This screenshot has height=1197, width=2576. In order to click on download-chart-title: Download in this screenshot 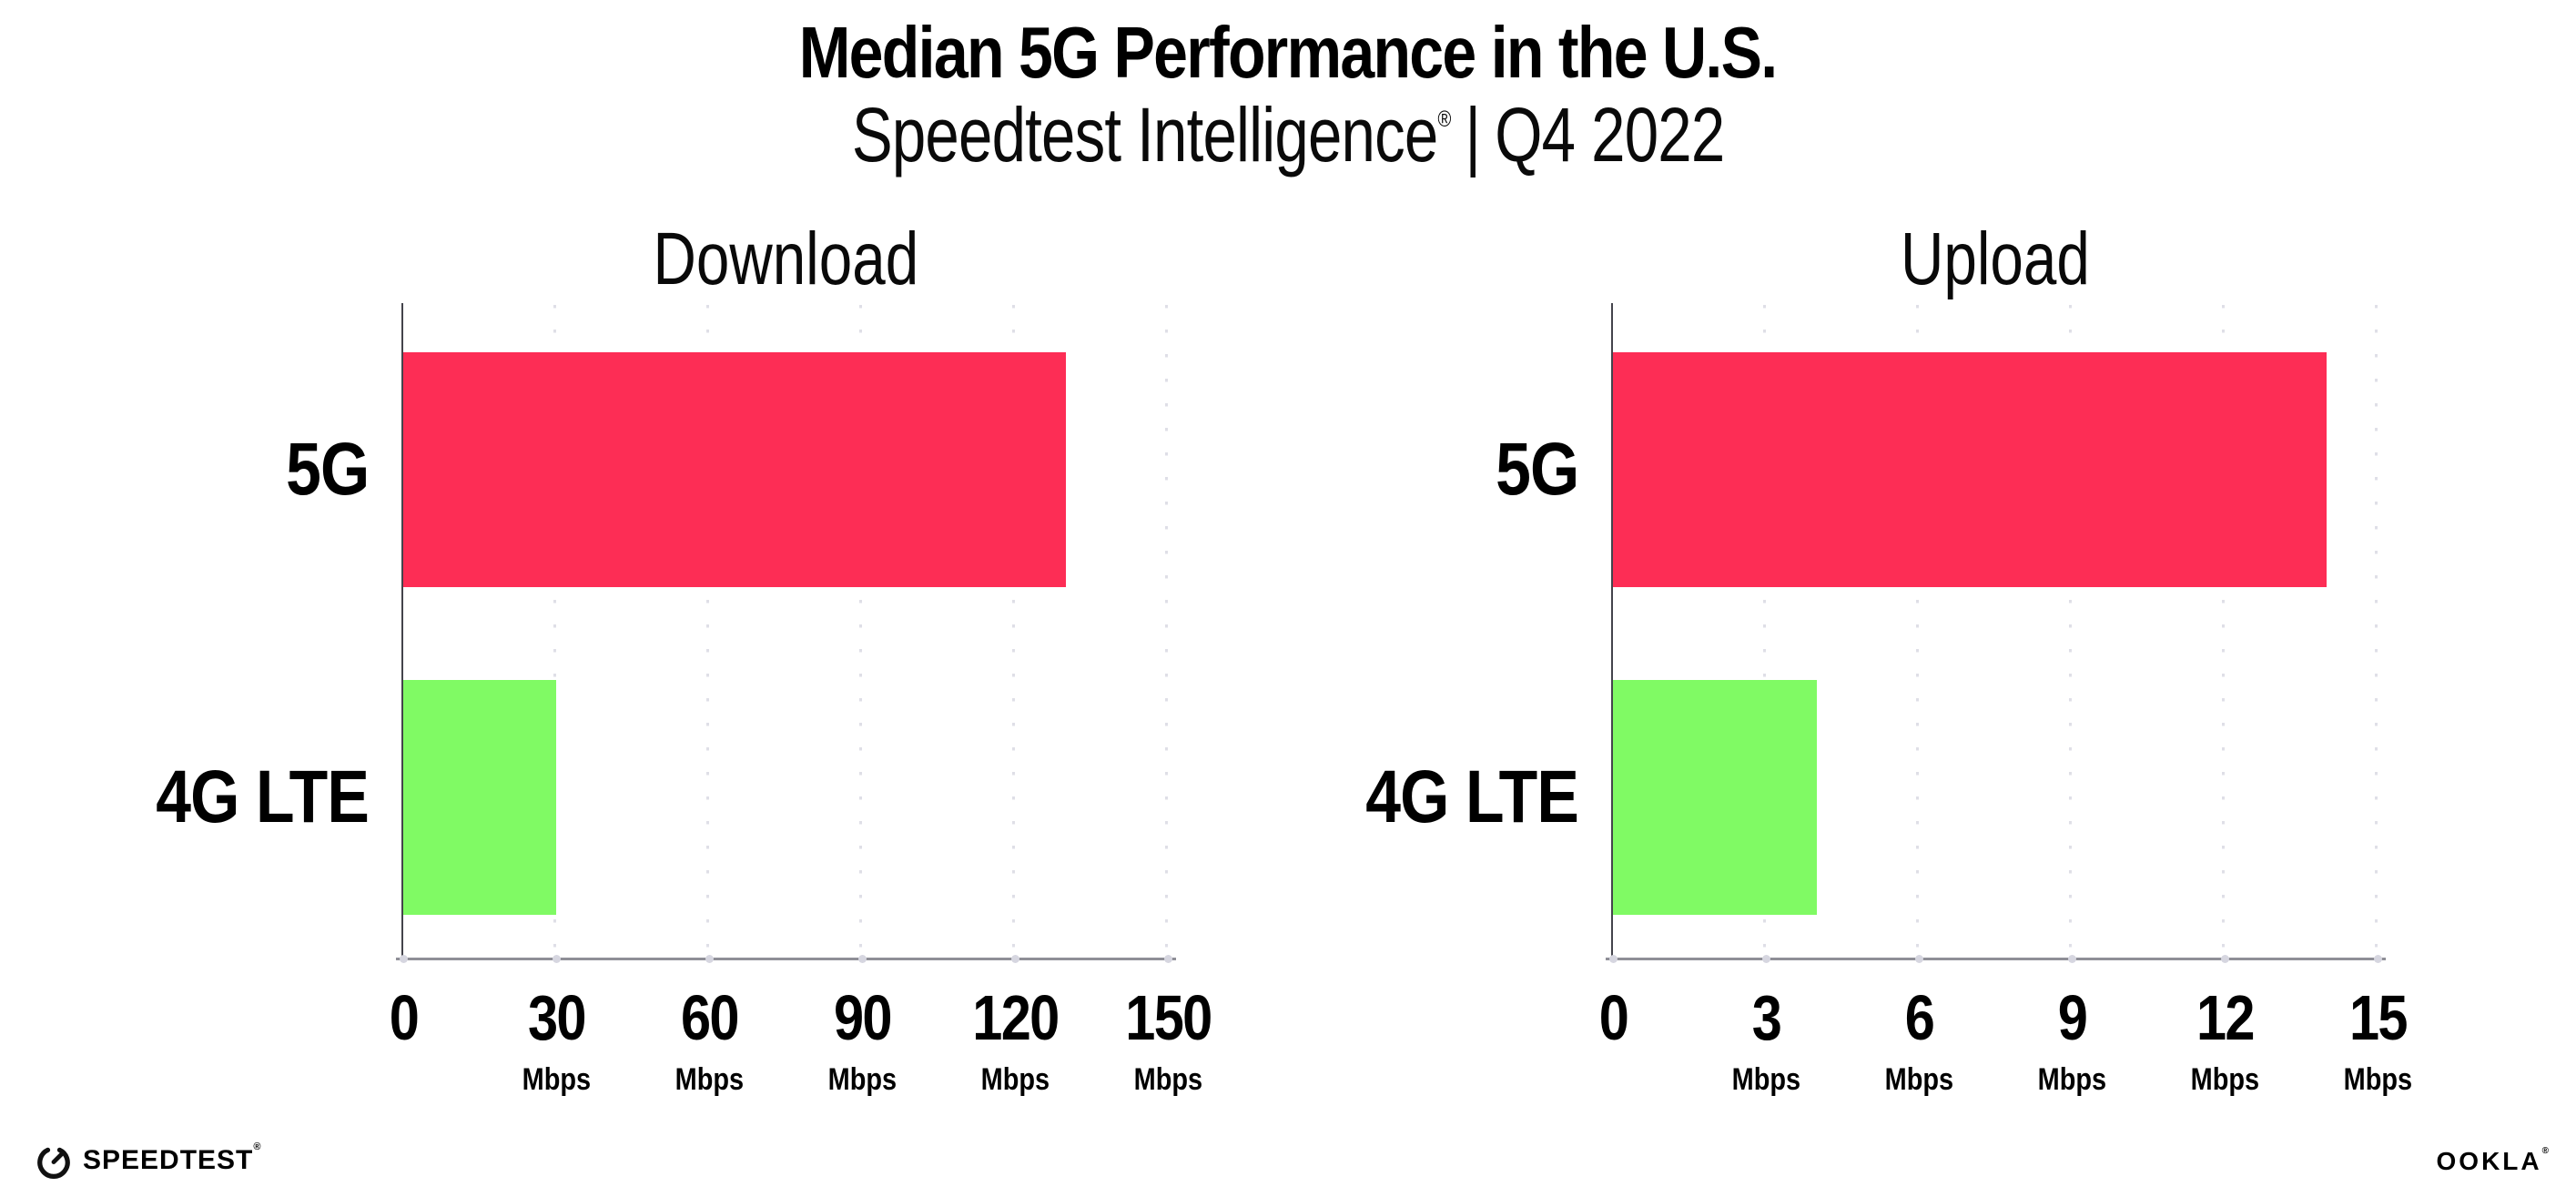, I will do `click(785, 259)`.